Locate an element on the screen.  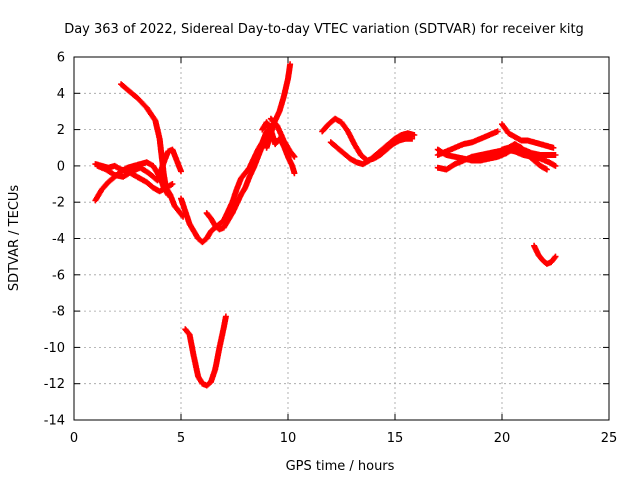
series-arc17 is located at coordinates (524, 157).